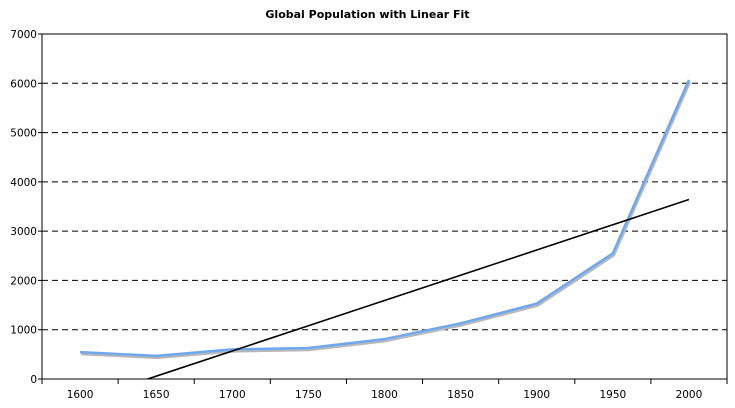 Image resolution: width=735 pixels, height=408 pixels. Describe the element at coordinates (80, 395) in the screenshot. I see `x-tick-label: 1600` at that location.